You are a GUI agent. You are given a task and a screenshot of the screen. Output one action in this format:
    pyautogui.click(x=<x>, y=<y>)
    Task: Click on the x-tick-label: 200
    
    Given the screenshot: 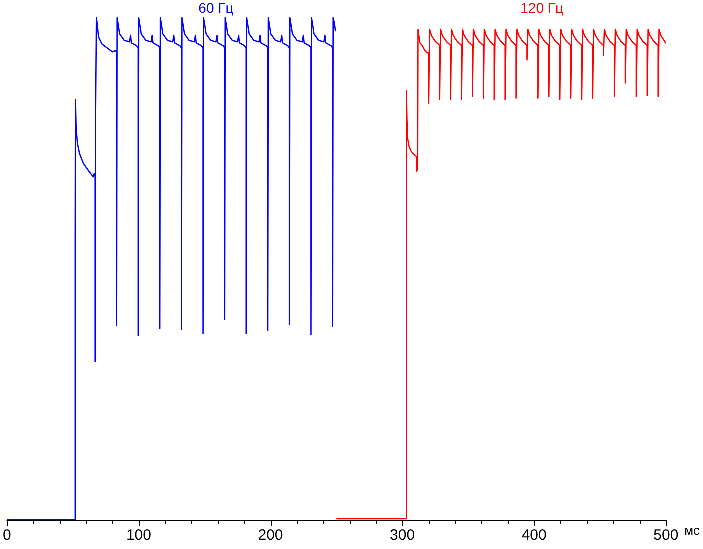 What is the action you would take?
    pyautogui.click(x=271, y=535)
    